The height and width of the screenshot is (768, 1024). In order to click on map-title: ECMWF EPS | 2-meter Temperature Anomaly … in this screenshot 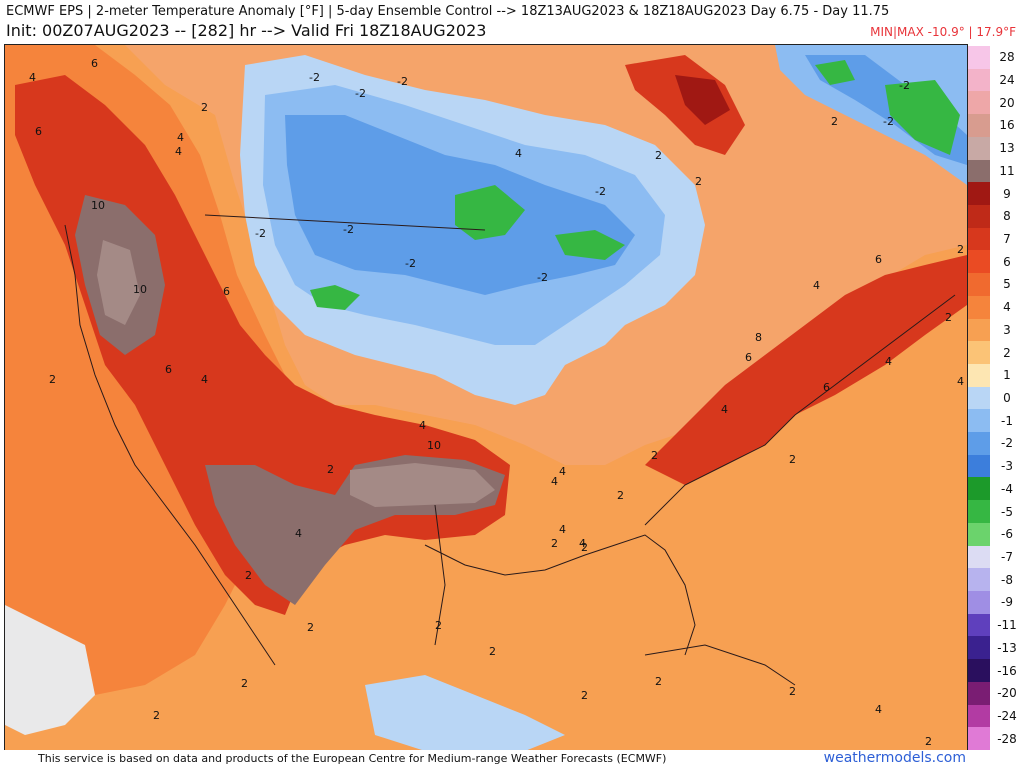, I will do `click(448, 11)`.